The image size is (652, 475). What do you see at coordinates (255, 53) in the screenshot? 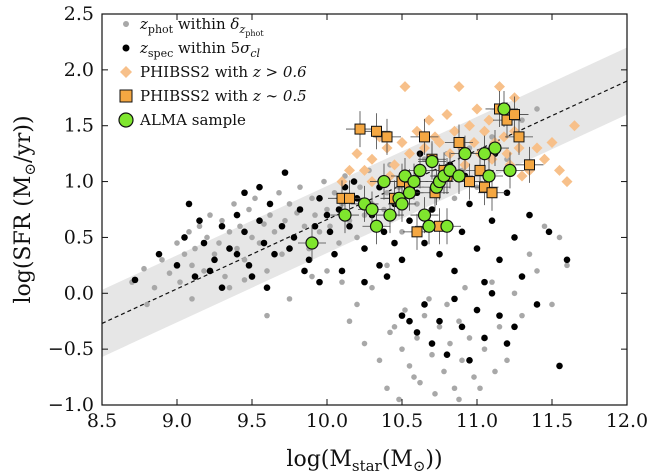
I see `legend-symbol-sub: cl` at bounding box center [255, 53].